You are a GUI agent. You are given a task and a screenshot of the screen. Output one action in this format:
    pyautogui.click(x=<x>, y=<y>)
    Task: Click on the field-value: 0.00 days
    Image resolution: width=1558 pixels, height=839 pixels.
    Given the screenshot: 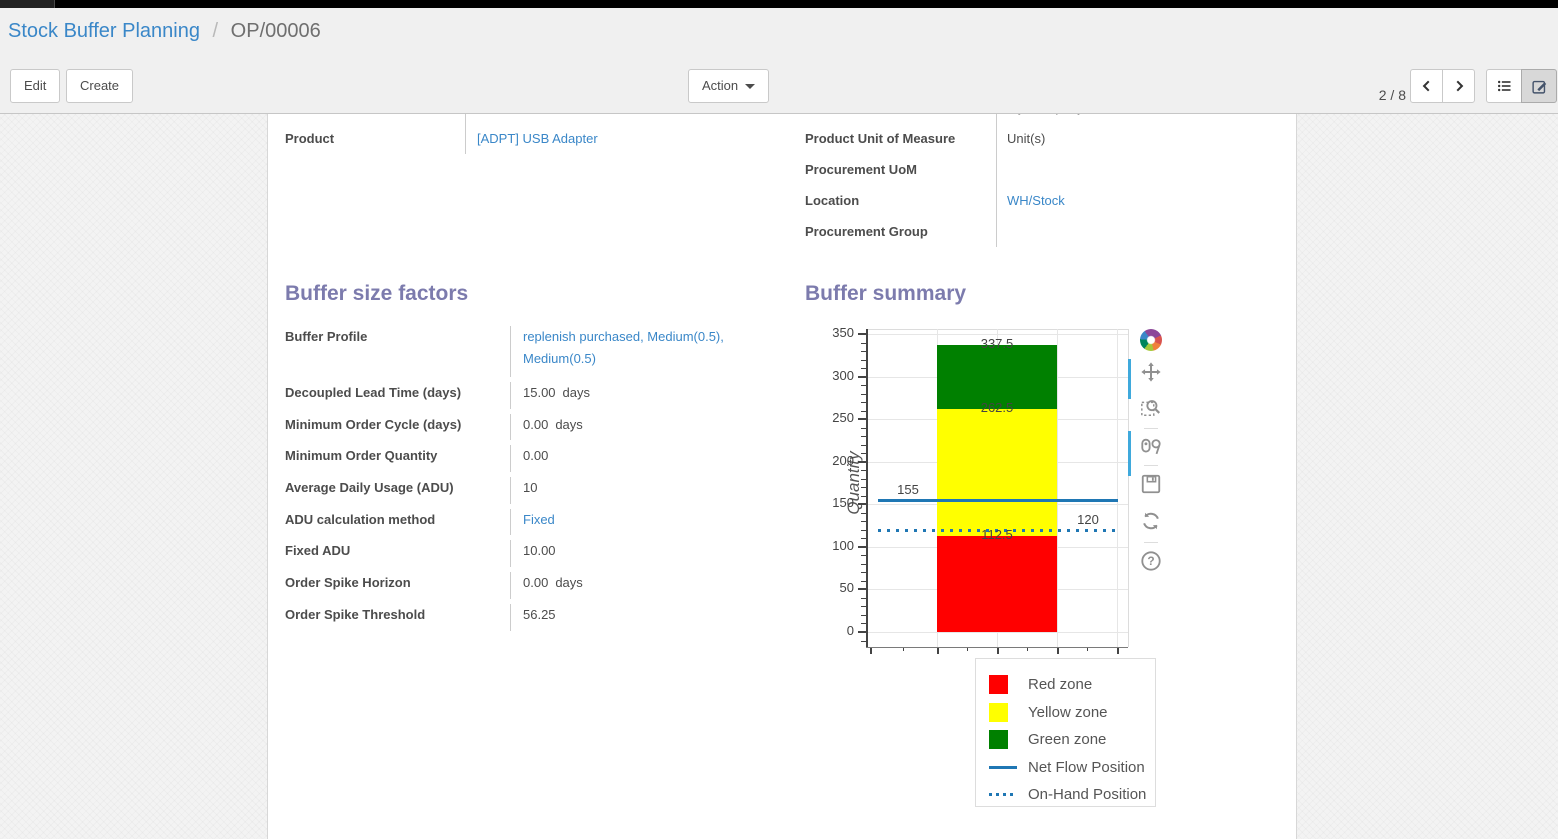 What is the action you would take?
    pyautogui.click(x=547, y=425)
    